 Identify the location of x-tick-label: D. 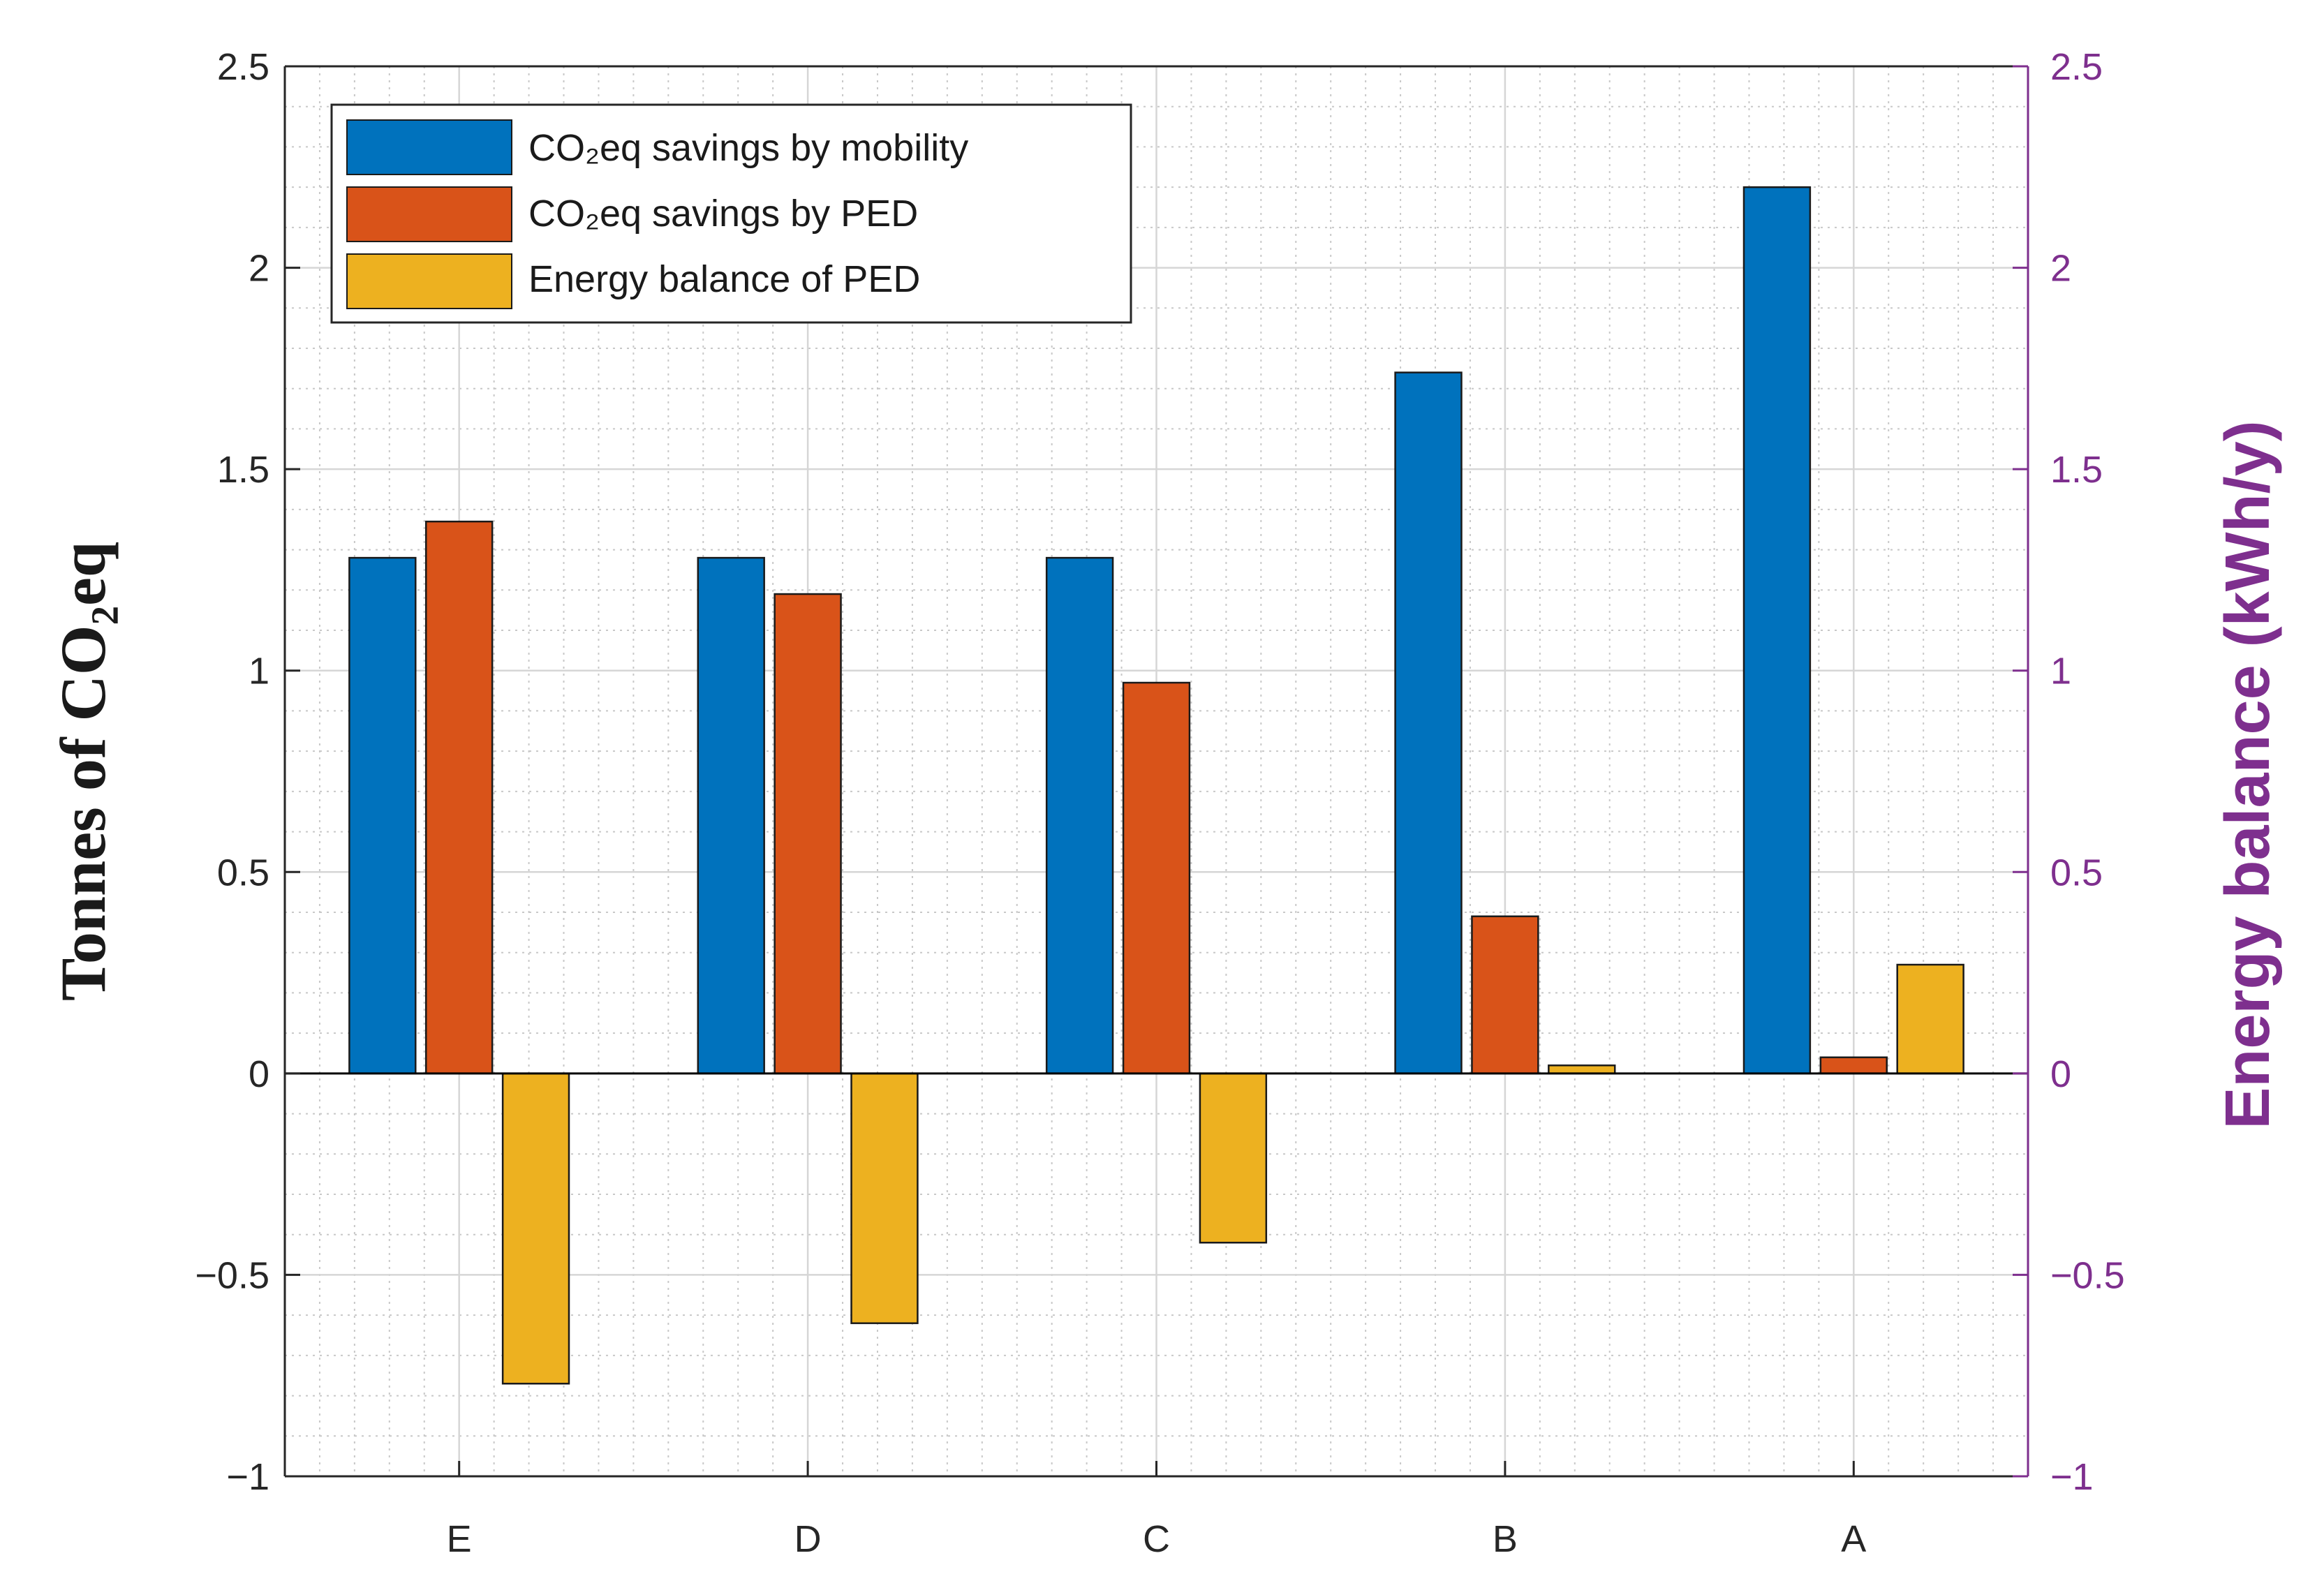
(808, 1539).